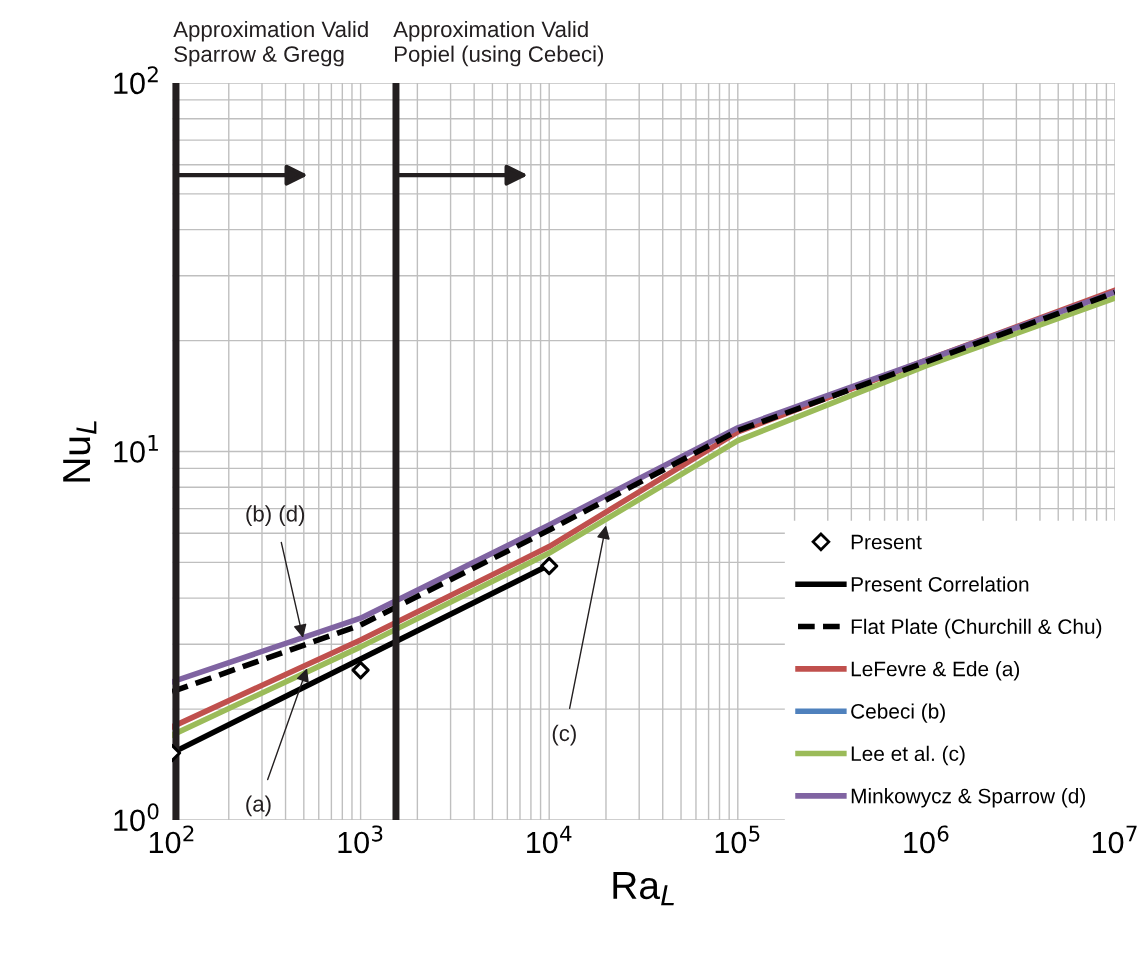  I want to click on legend-label: Present, so click(886, 542).